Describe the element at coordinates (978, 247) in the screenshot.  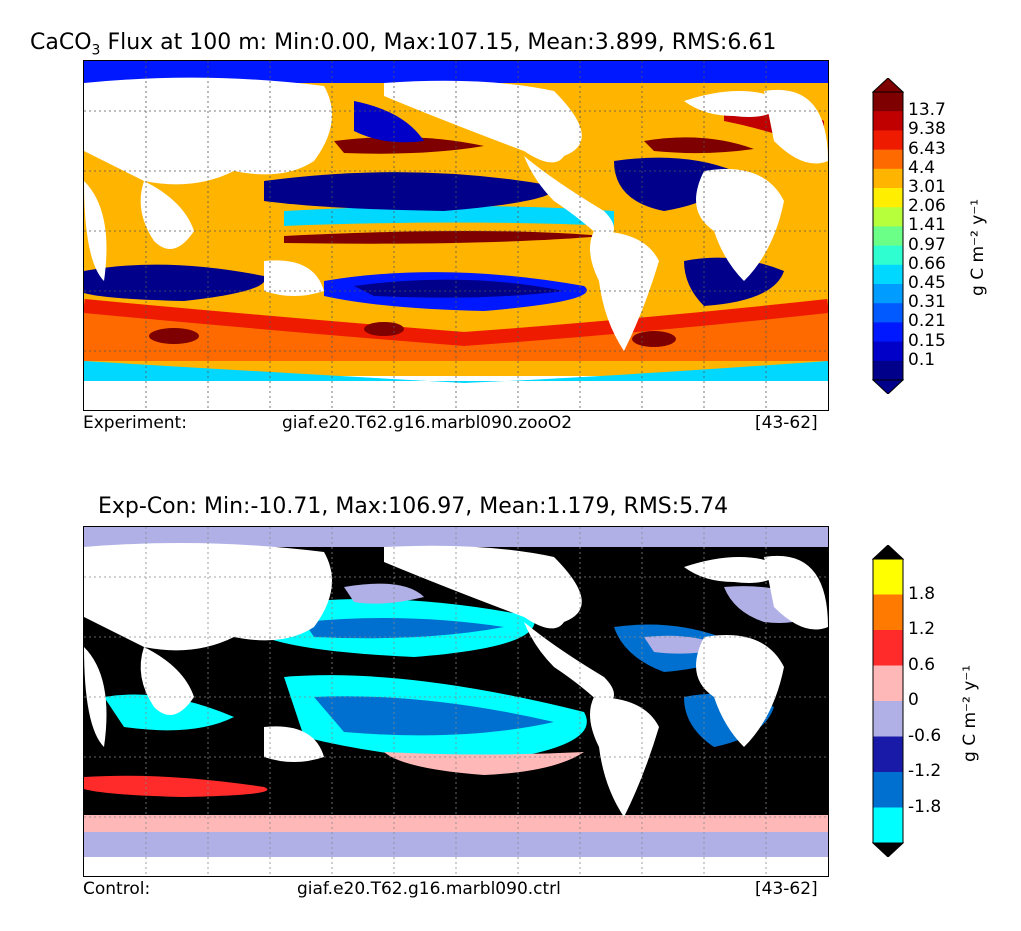
I see `top-colorbar-label: g C m⁻² y⁻¹` at that location.